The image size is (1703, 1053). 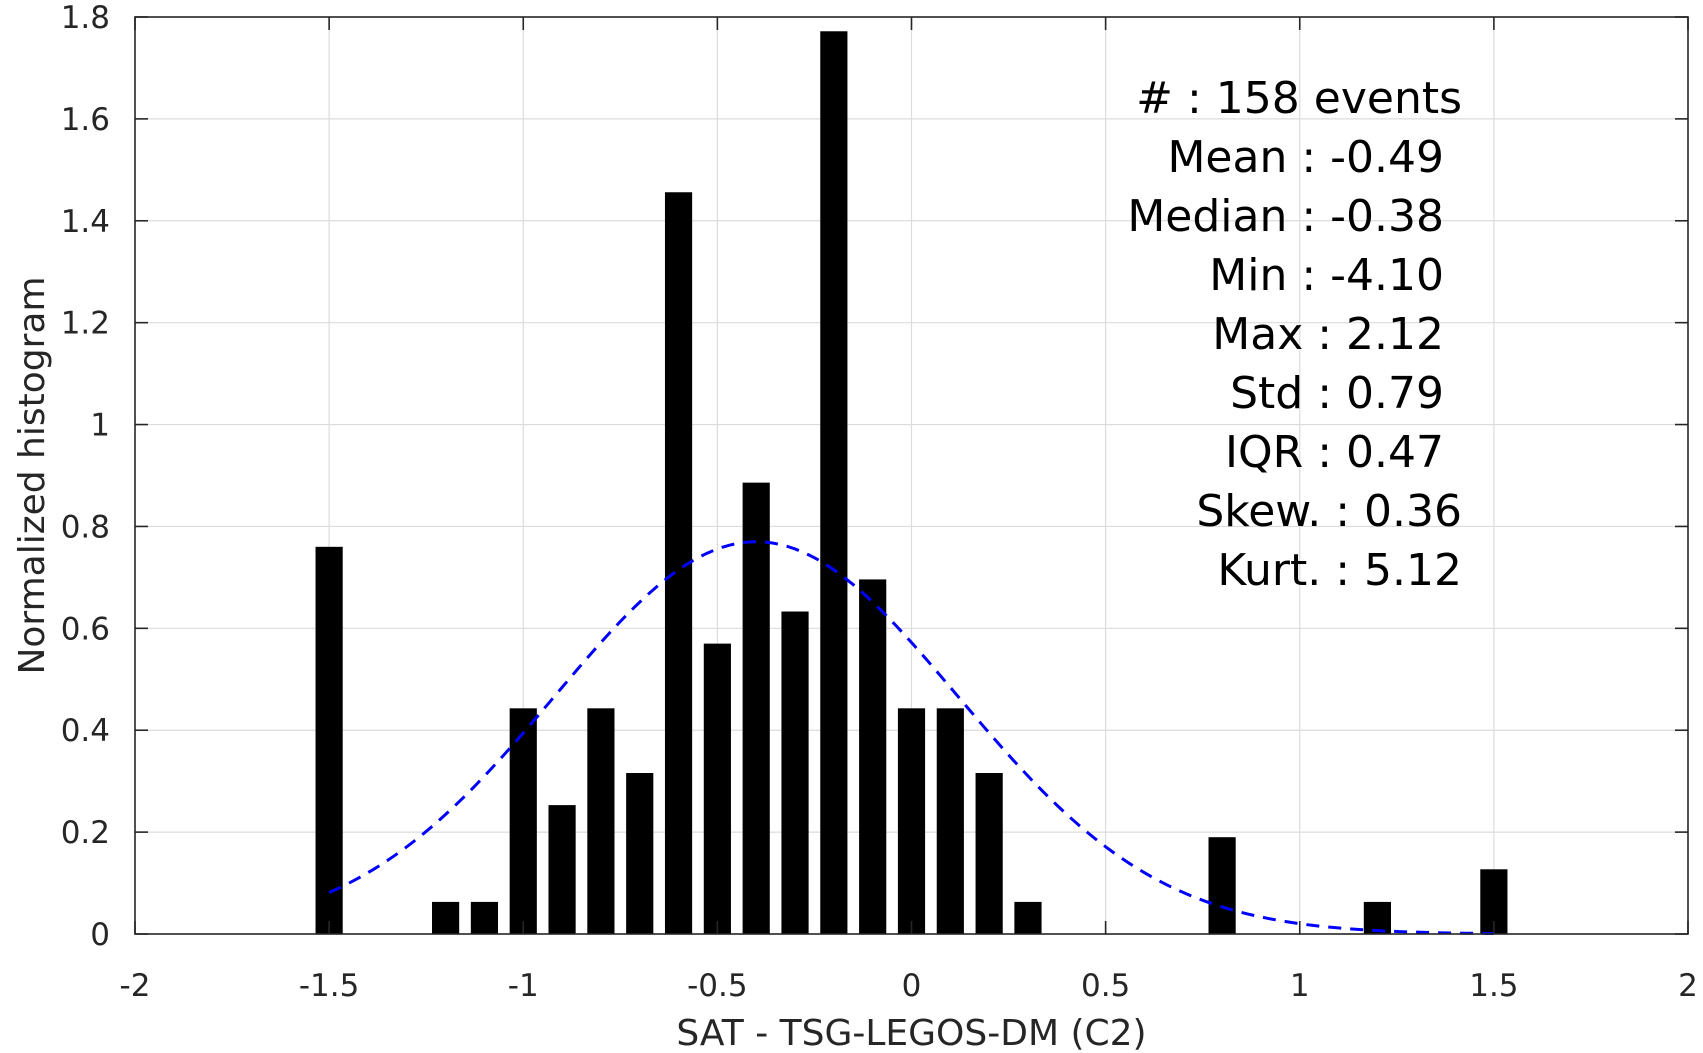 What do you see at coordinates (85, 833) in the screenshot?
I see `y-tick-label: 0.2` at bounding box center [85, 833].